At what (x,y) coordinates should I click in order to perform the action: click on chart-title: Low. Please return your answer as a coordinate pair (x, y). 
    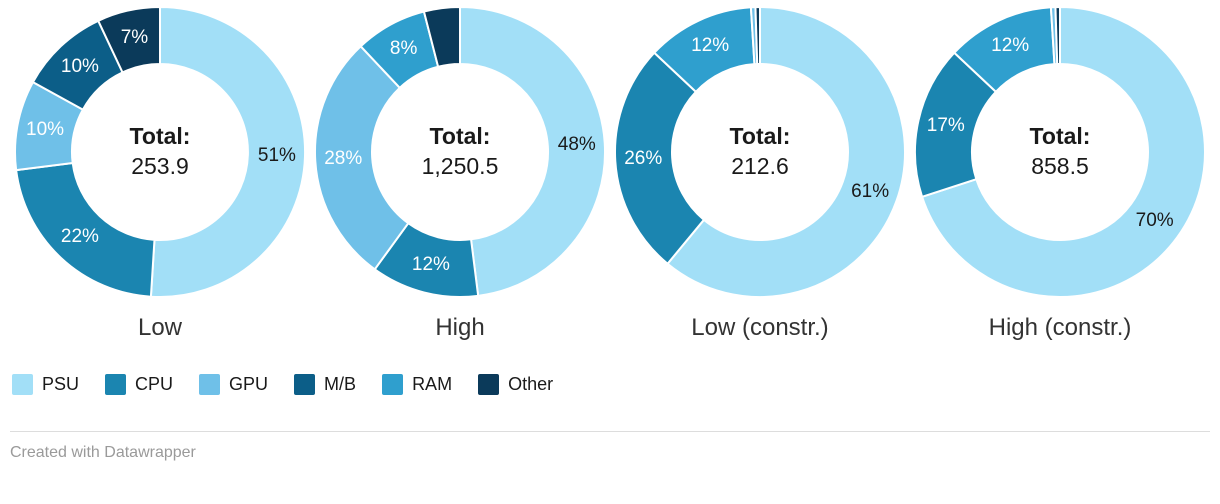
    Looking at the image, I should click on (160, 327).